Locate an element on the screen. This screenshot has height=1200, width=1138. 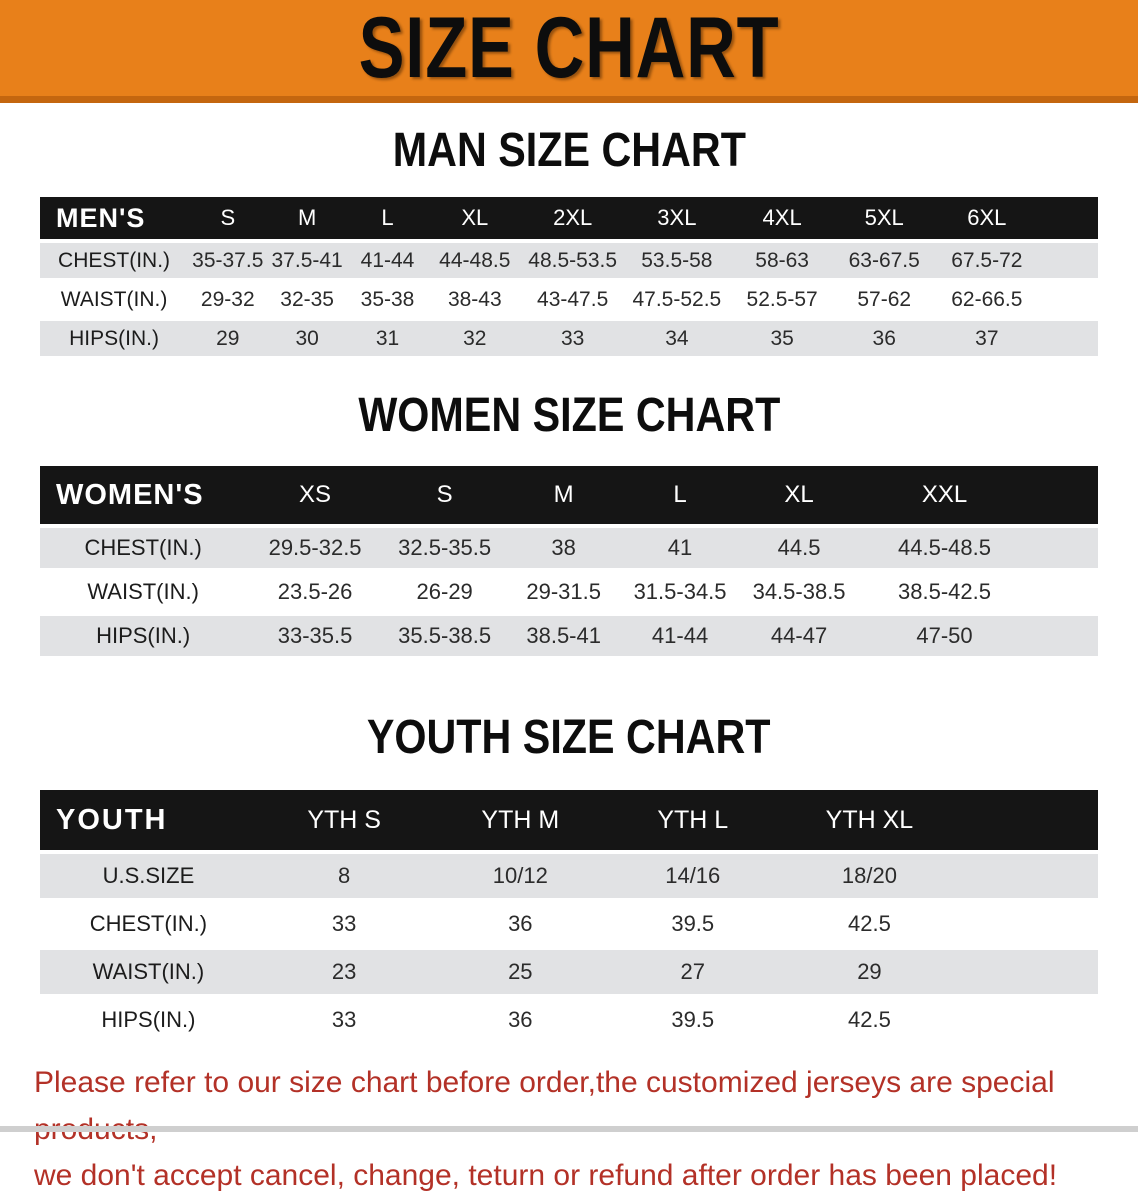
header-row: MEN'S S M L XL 2XL 3XL 4XL 5XL 6XL is located at coordinates (569, 218).